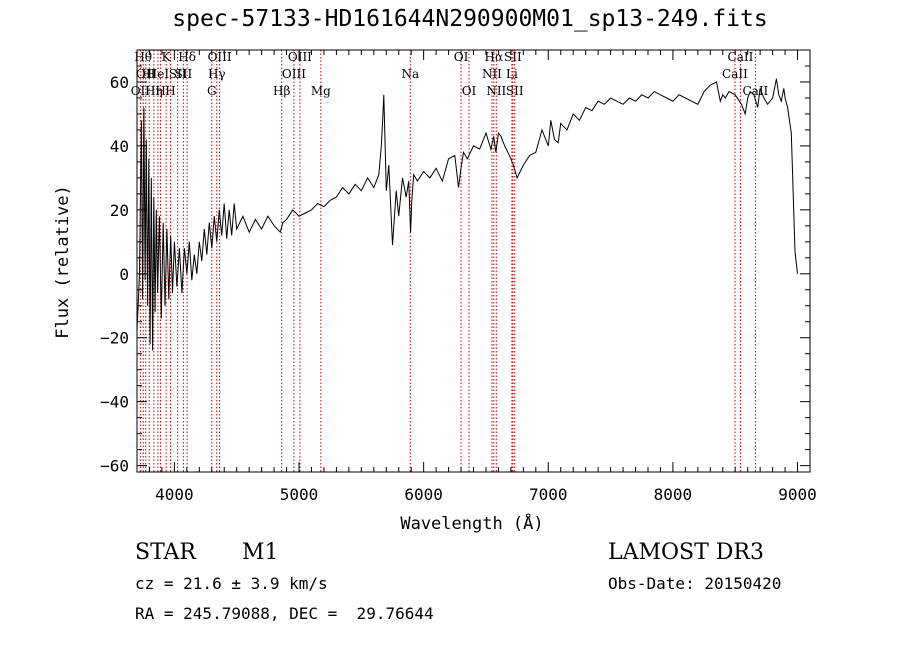 The height and width of the screenshot is (649, 900). Describe the element at coordinates (141, 91) in the screenshot. I see `line-label-0: OII` at that location.